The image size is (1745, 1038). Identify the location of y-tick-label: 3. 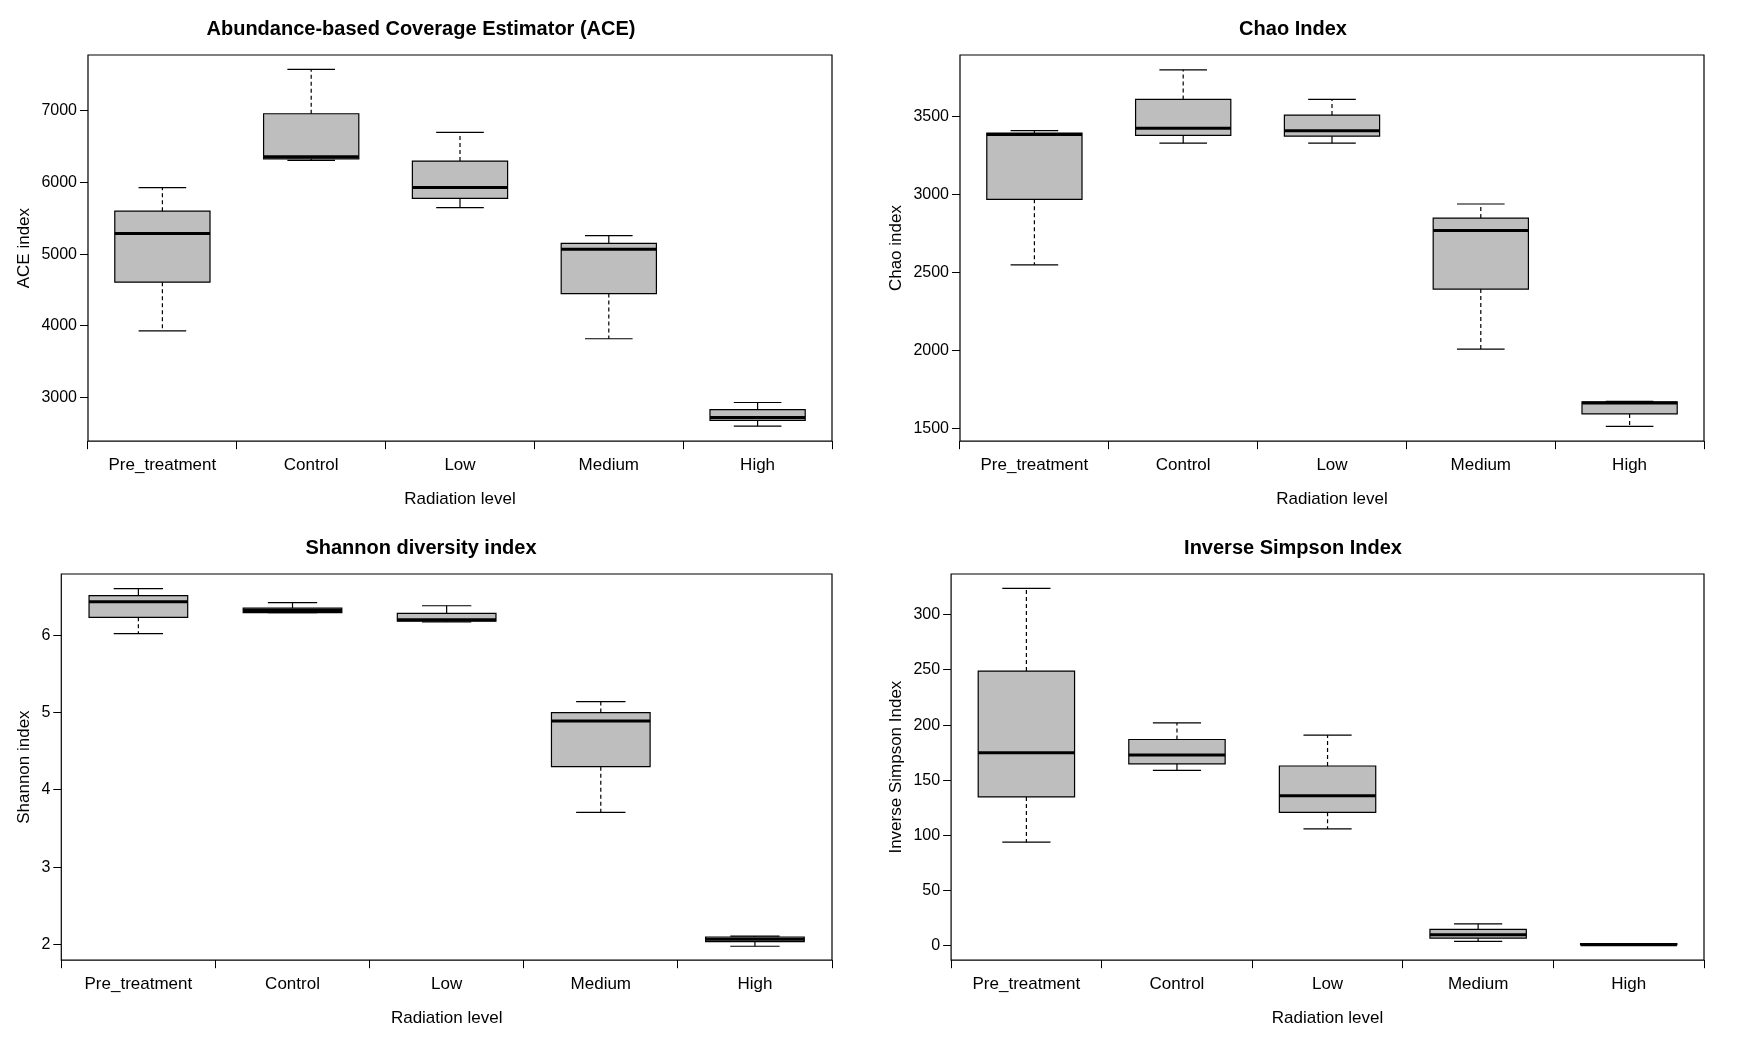
(46, 866).